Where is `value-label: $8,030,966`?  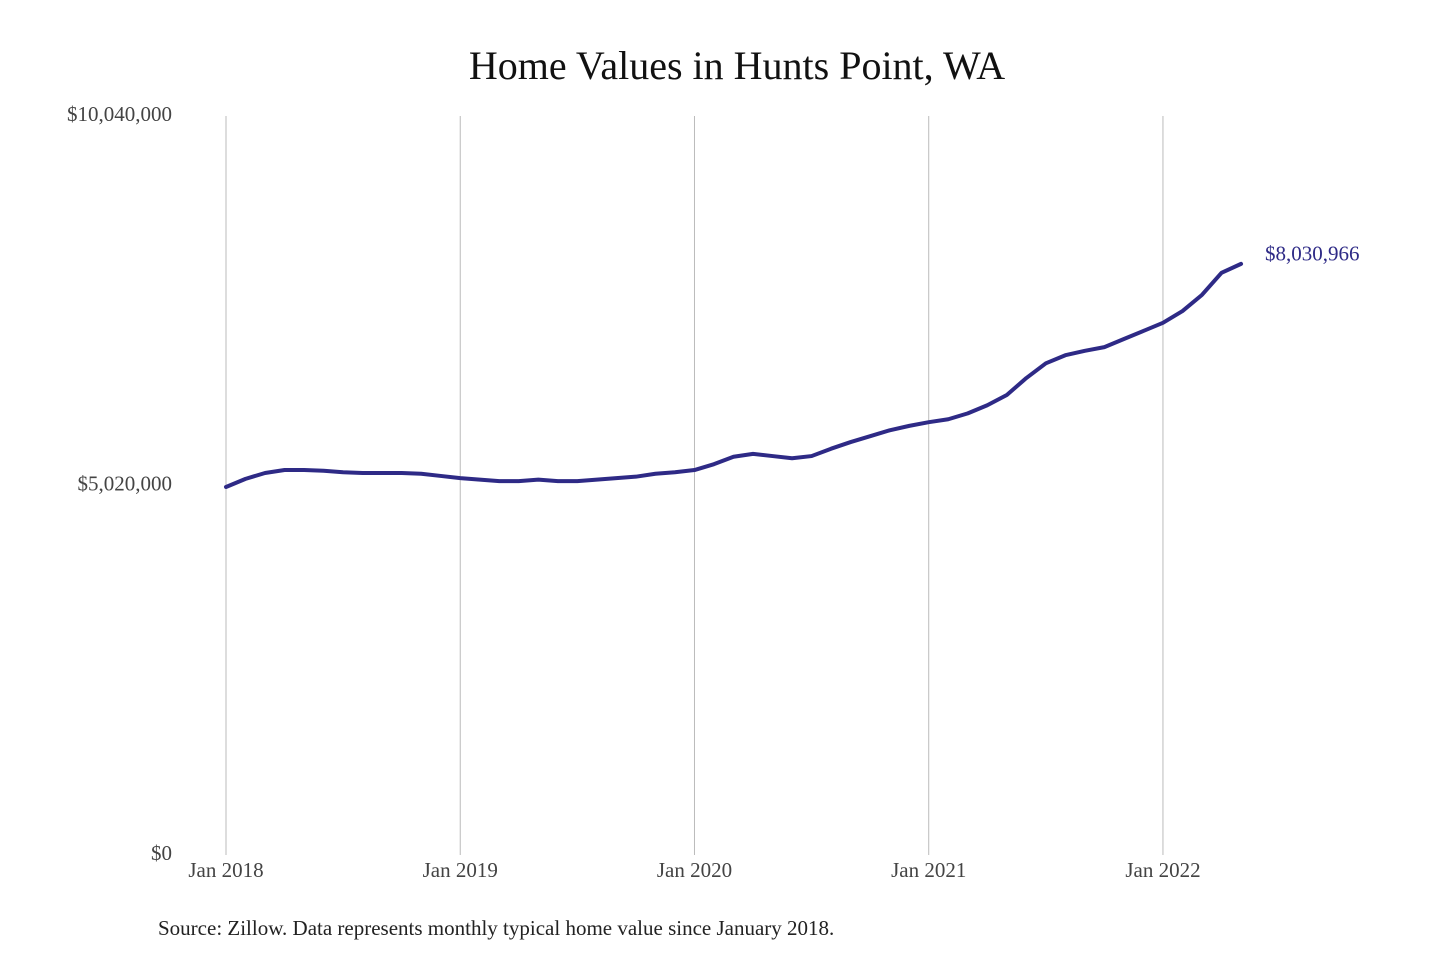
value-label: $8,030,966 is located at coordinates (1312, 254).